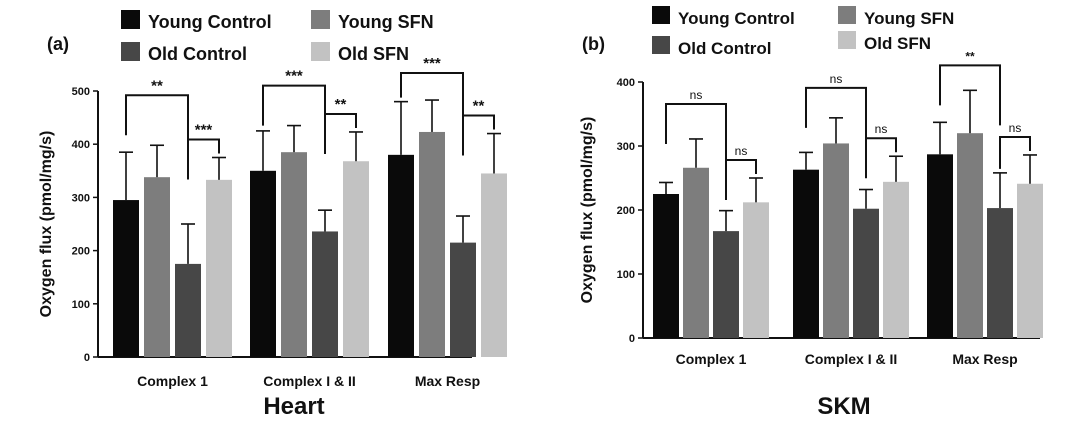 Image resolution: width=1081 pixels, height=439 pixels. What do you see at coordinates (81, 92) in the screenshot?
I see `y-tick-label: 500` at bounding box center [81, 92].